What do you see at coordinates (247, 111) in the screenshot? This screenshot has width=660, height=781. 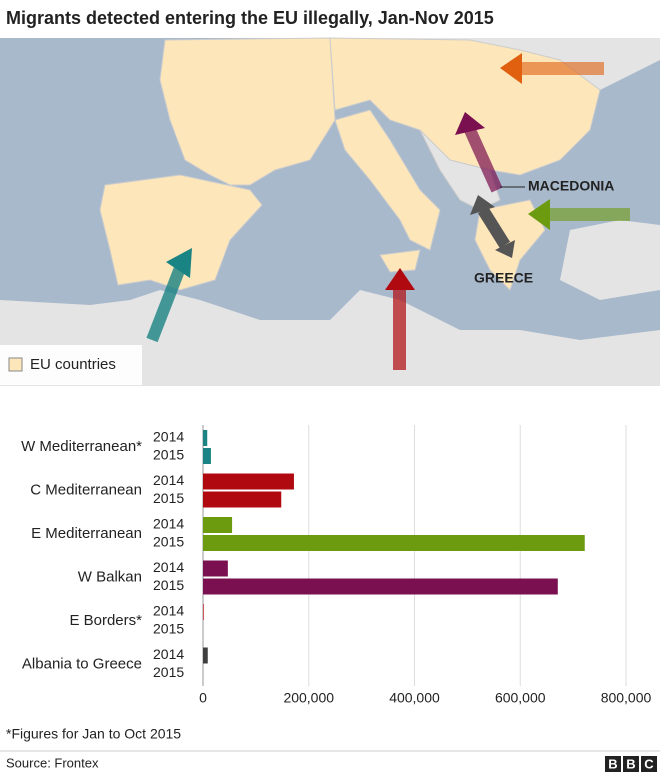 I see `france` at bounding box center [247, 111].